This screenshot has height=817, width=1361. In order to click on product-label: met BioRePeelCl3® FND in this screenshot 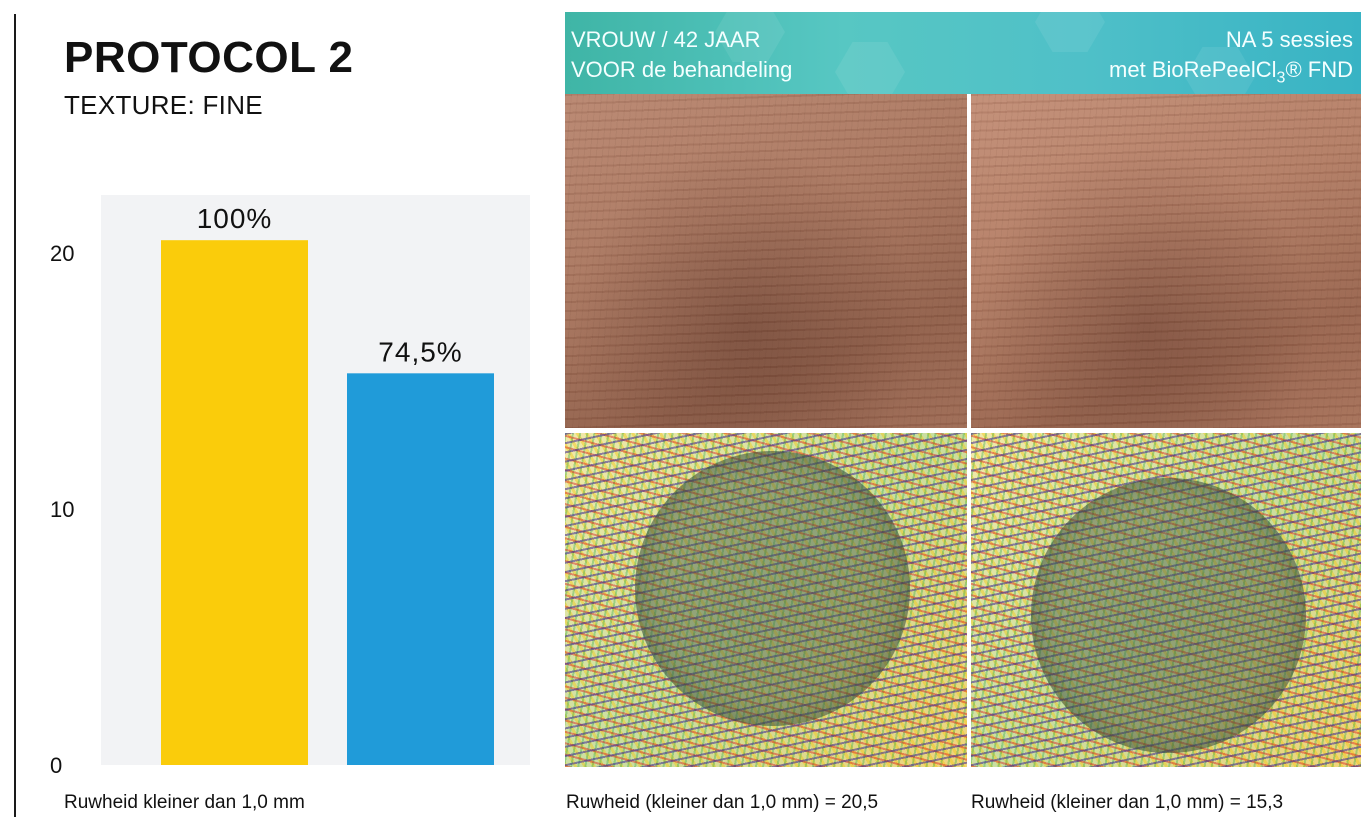, I will do `click(1231, 74)`.